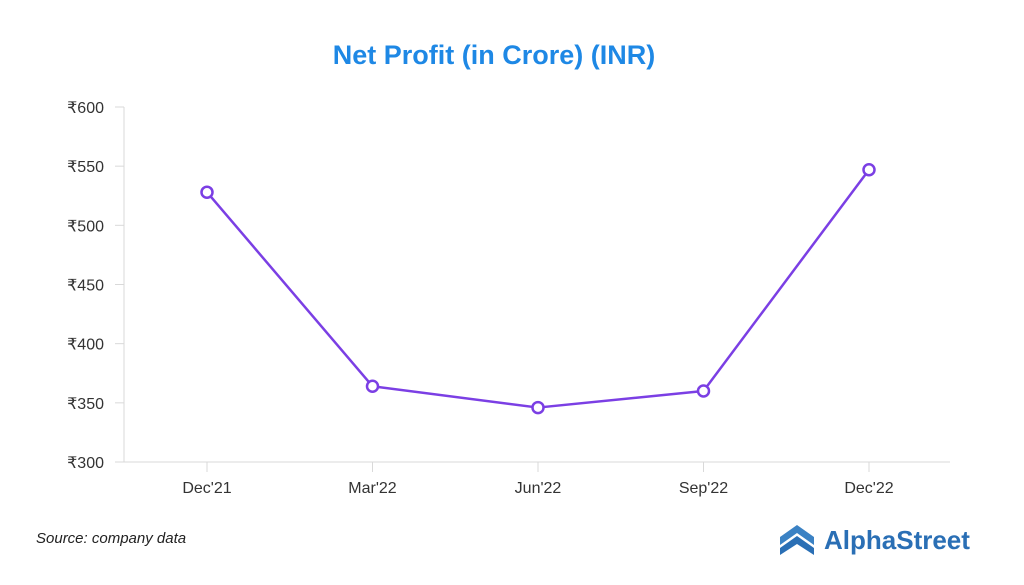  Describe the element at coordinates (85, 167) in the screenshot. I see `y-tick-label: ₹550` at that location.